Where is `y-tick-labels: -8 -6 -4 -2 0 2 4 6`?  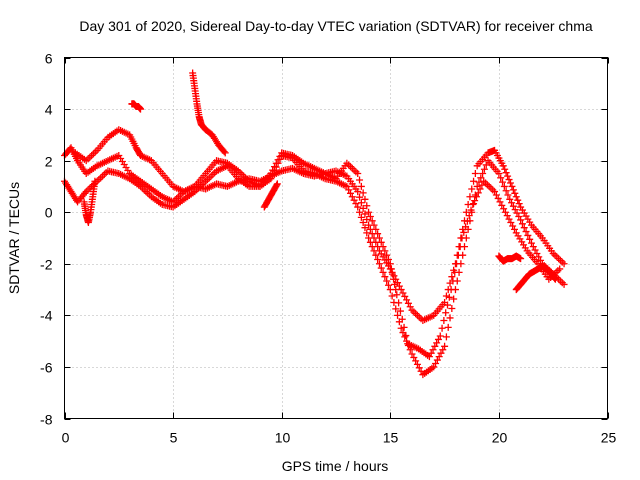
y-tick-labels: -8 -6 -4 -2 0 2 4 6 is located at coordinates (46, 239).